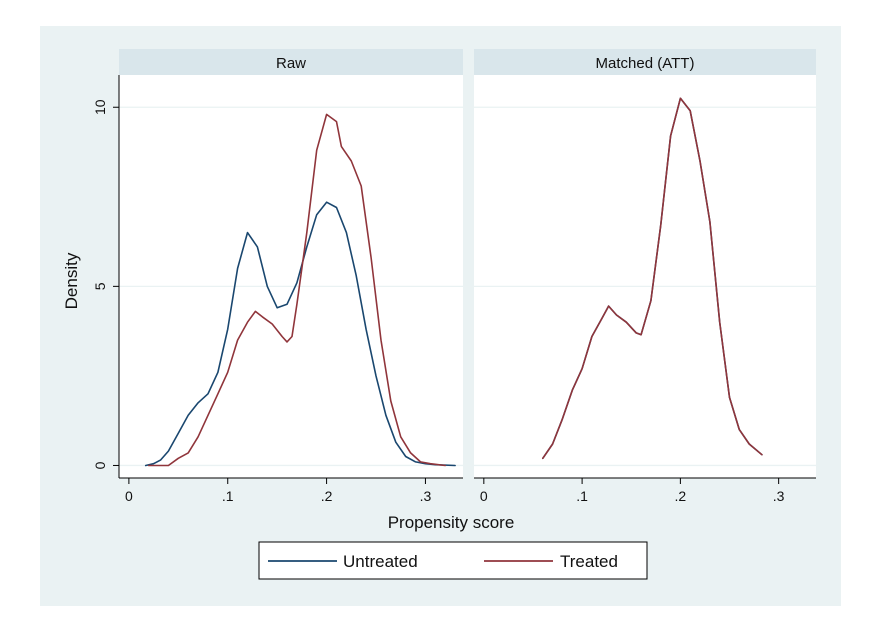  What do you see at coordinates (100, 107) in the screenshot?
I see `y-tick-label: 10` at bounding box center [100, 107].